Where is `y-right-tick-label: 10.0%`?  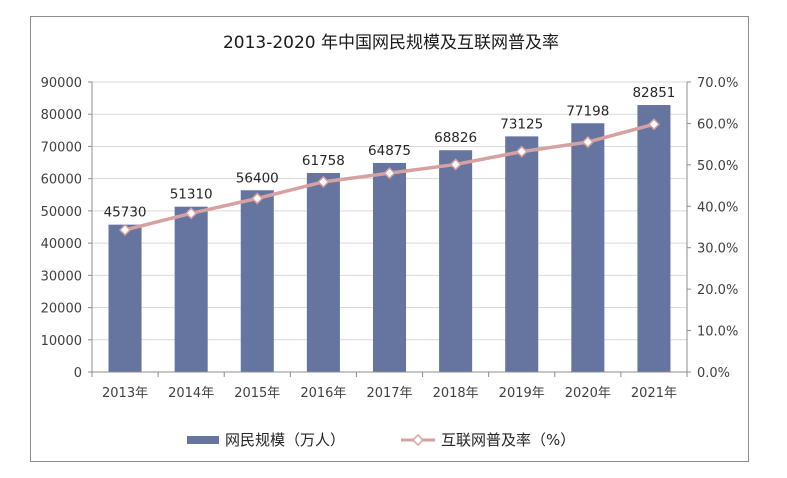 y-right-tick-label: 10.0% is located at coordinates (717, 332).